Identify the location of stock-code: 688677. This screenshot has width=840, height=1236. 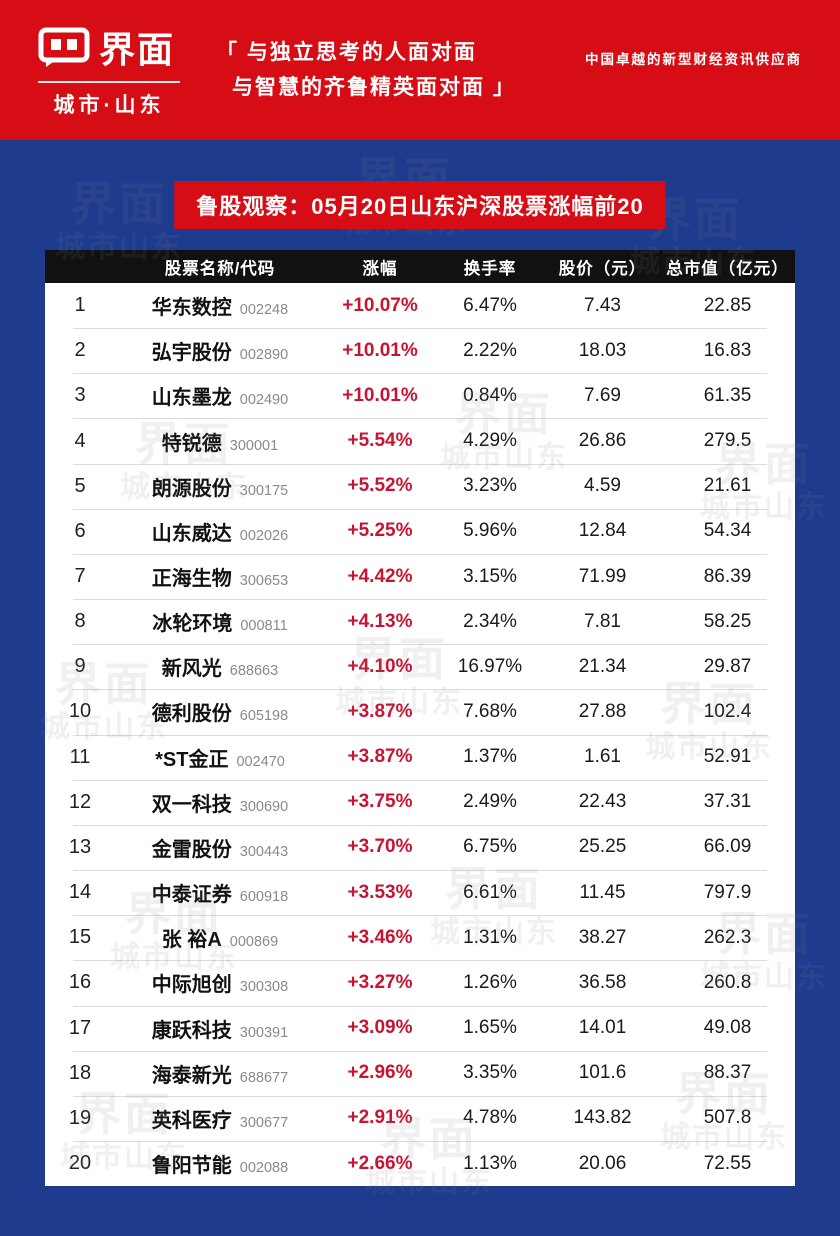
(264, 1077).